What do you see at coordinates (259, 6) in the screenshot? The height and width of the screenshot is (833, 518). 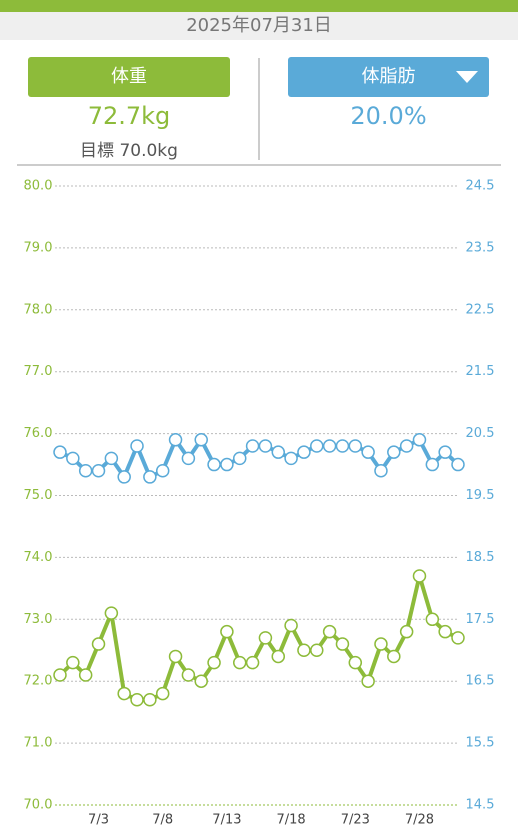 I see `top-bar` at bounding box center [259, 6].